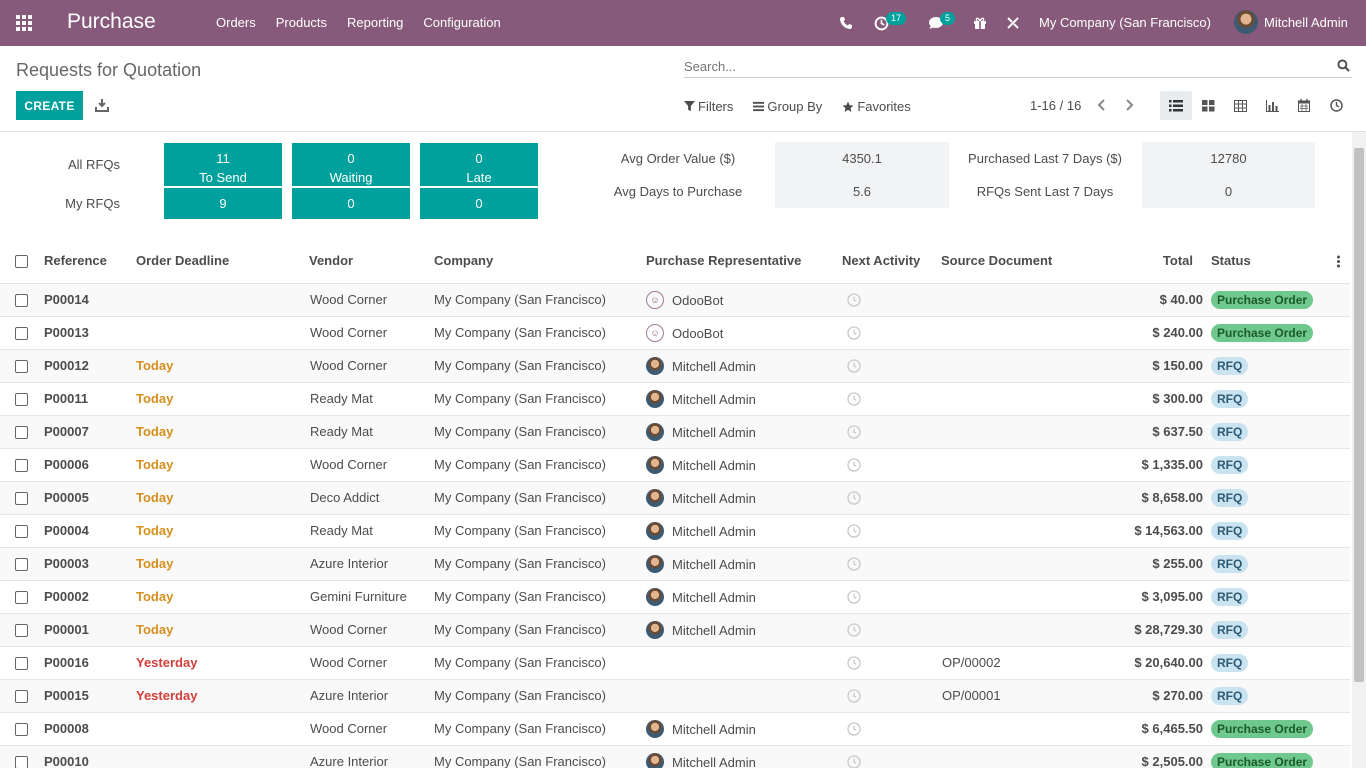  What do you see at coordinates (464, 260) in the screenshot?
I see `col-company: Company` at bounding box center [464, 260].